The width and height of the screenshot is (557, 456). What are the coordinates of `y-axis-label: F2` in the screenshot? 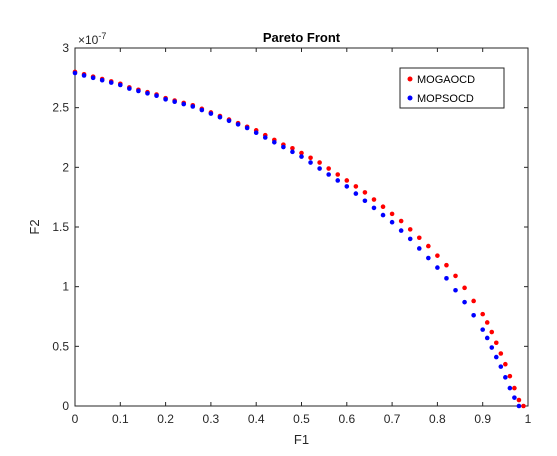 It's located at (34, 226).